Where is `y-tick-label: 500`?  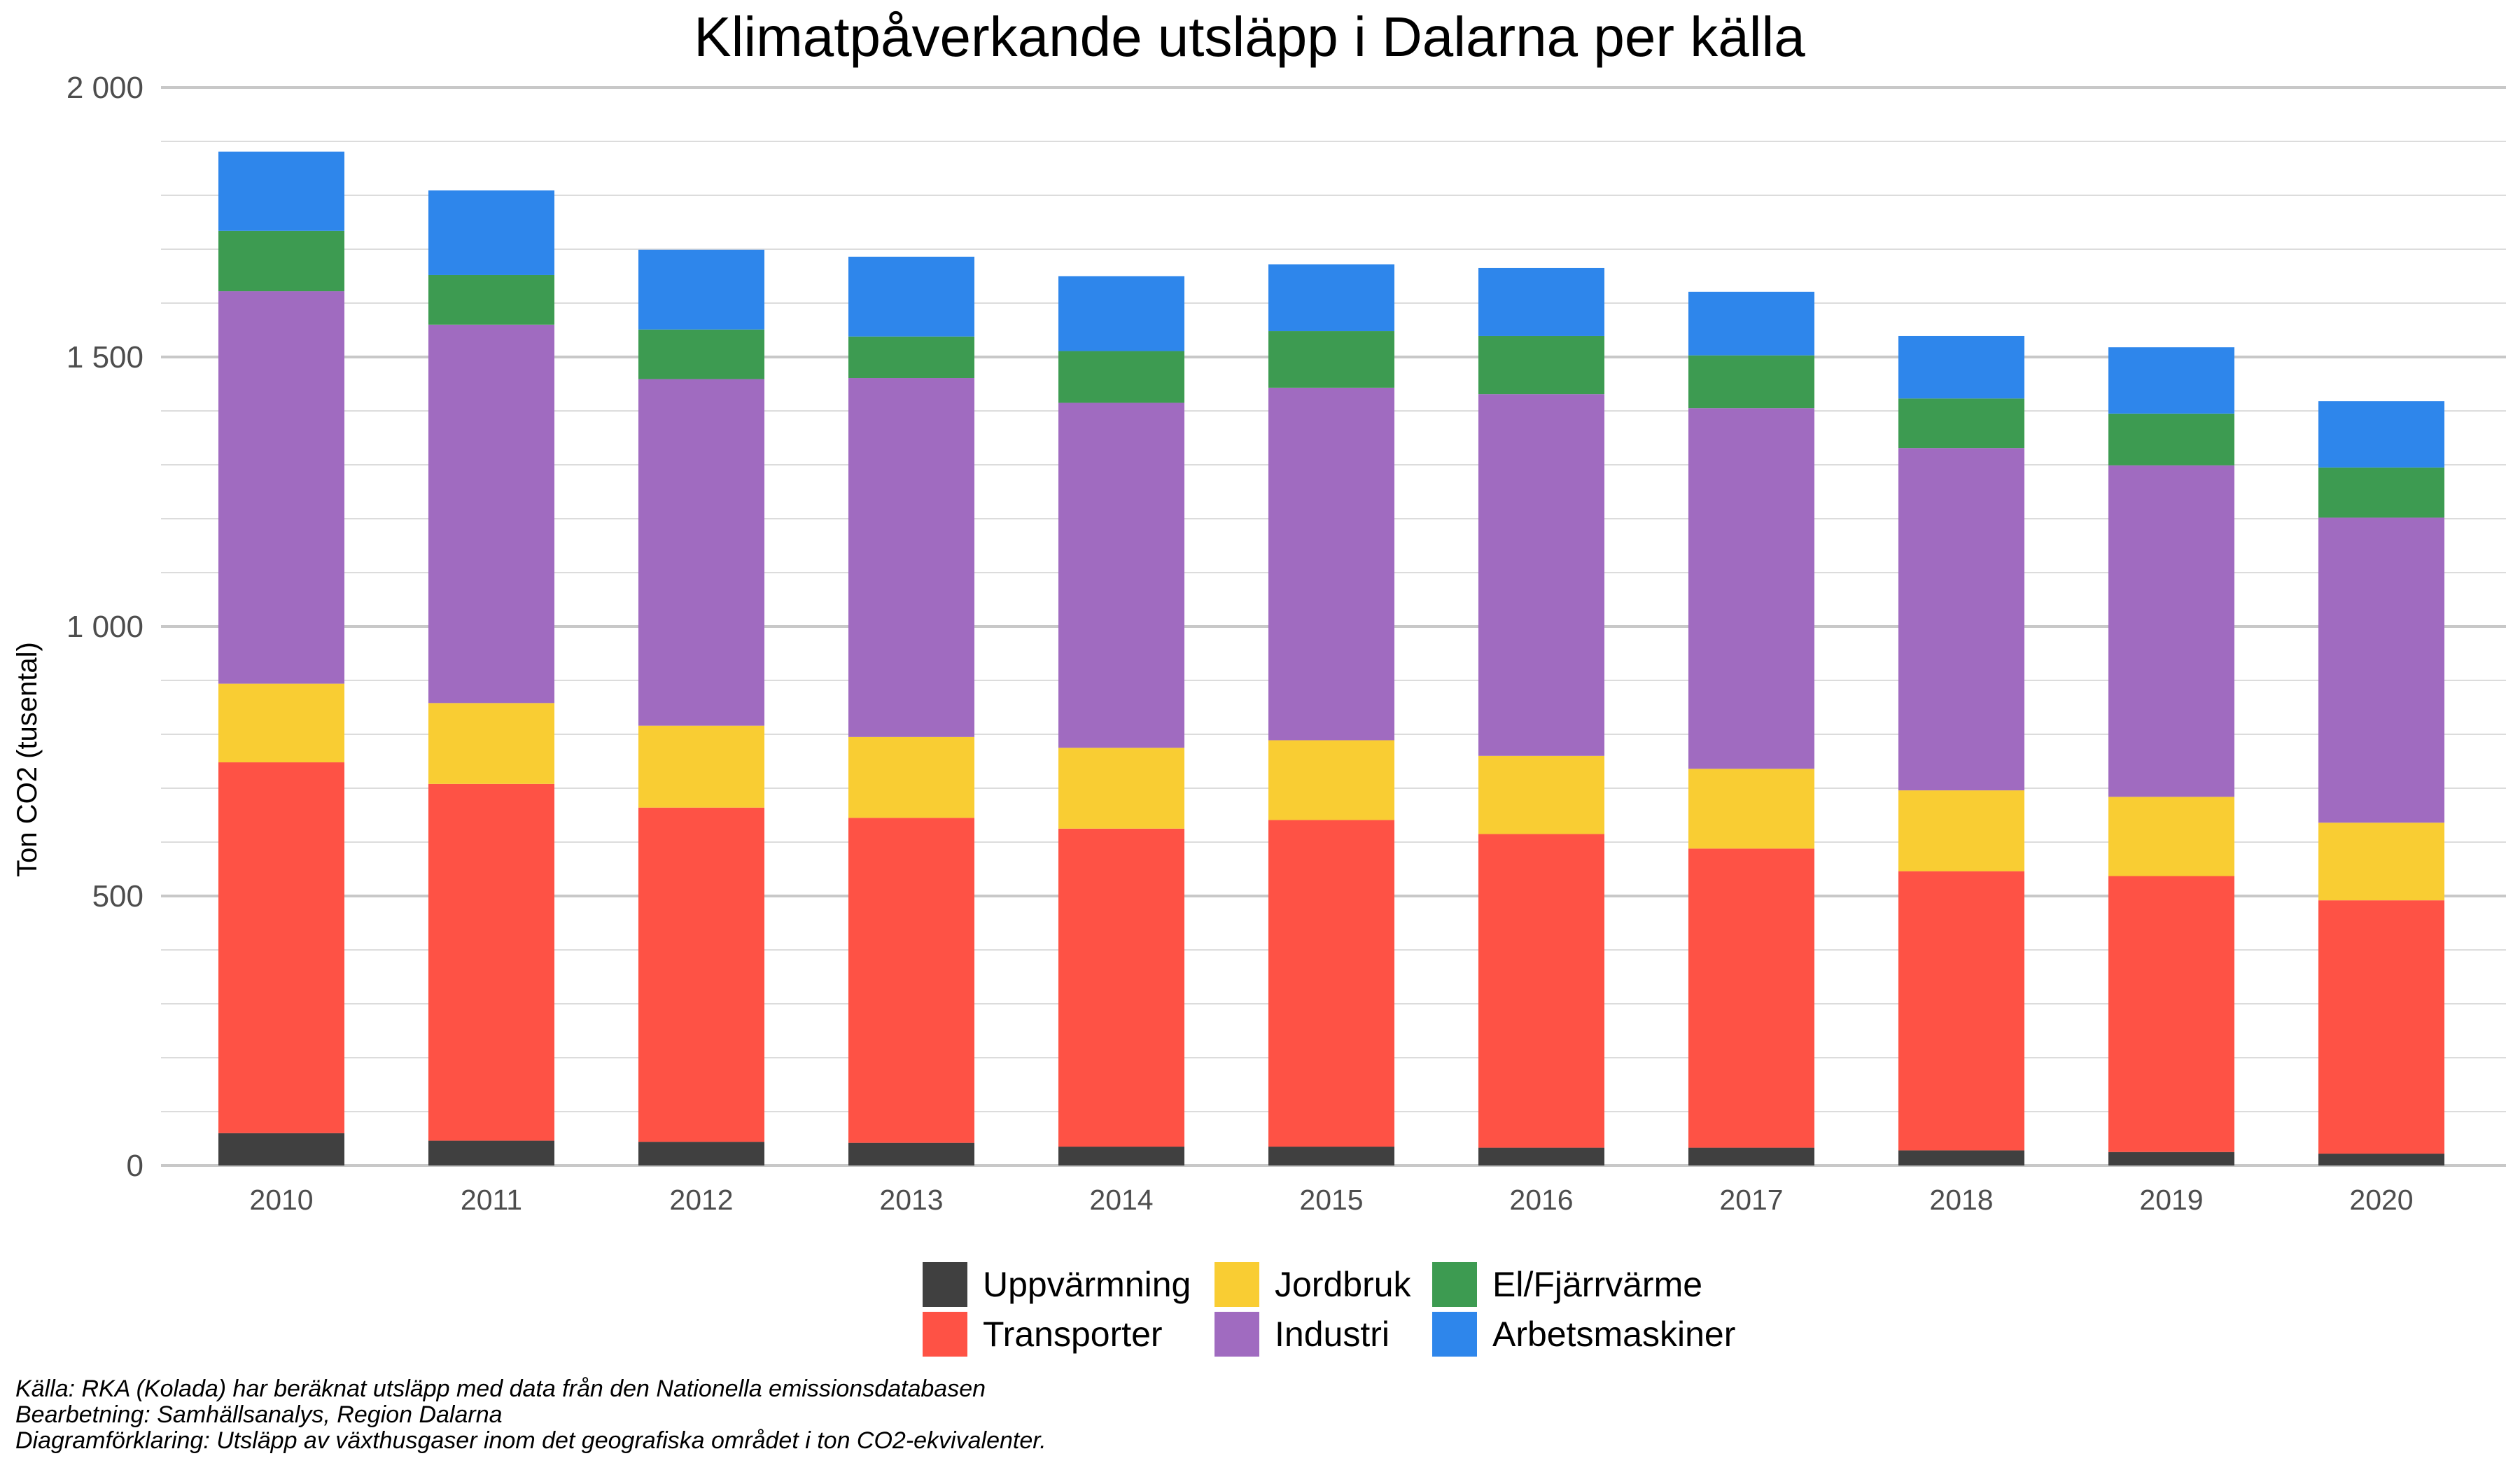 y-tick-label: 500 is located at coordinates (118, 896).